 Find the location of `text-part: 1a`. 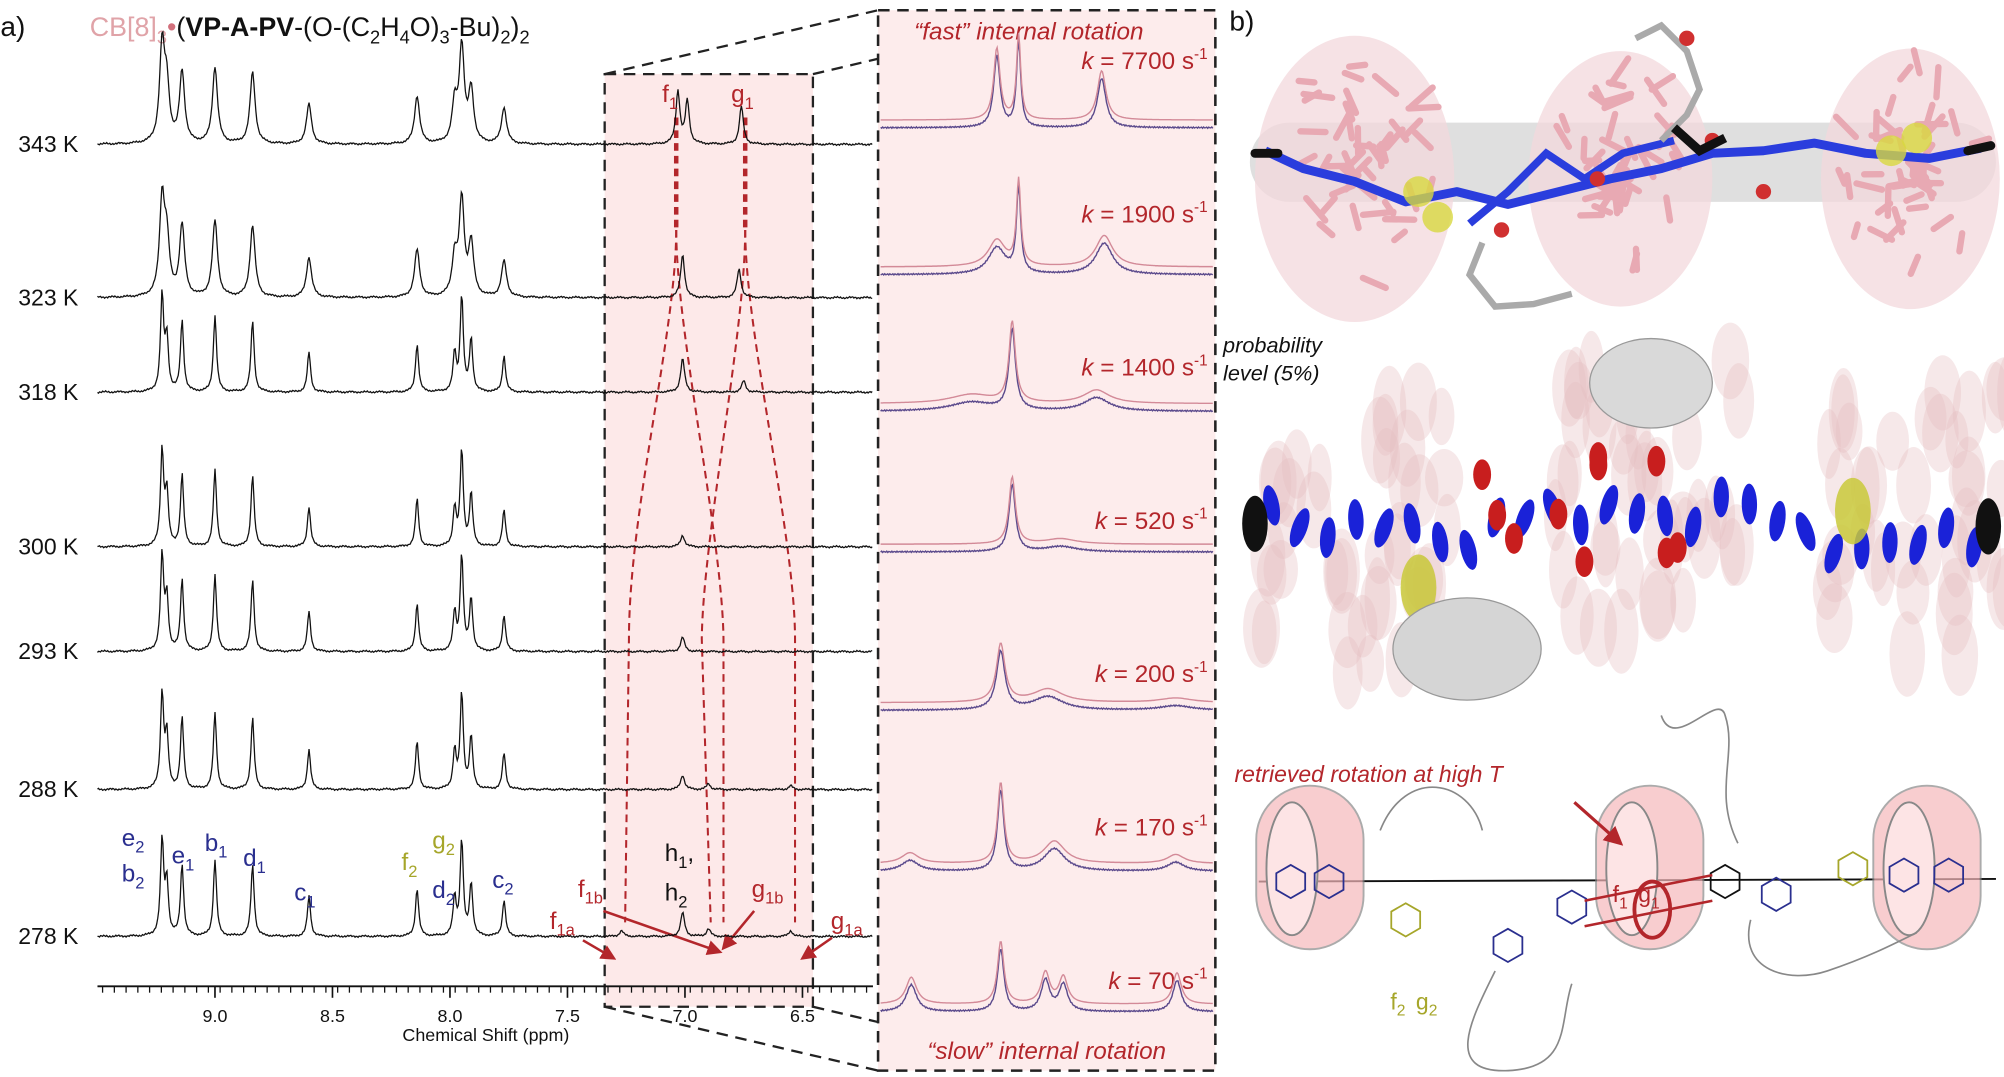

text-part: 1a is located at coordinates (853, 931).